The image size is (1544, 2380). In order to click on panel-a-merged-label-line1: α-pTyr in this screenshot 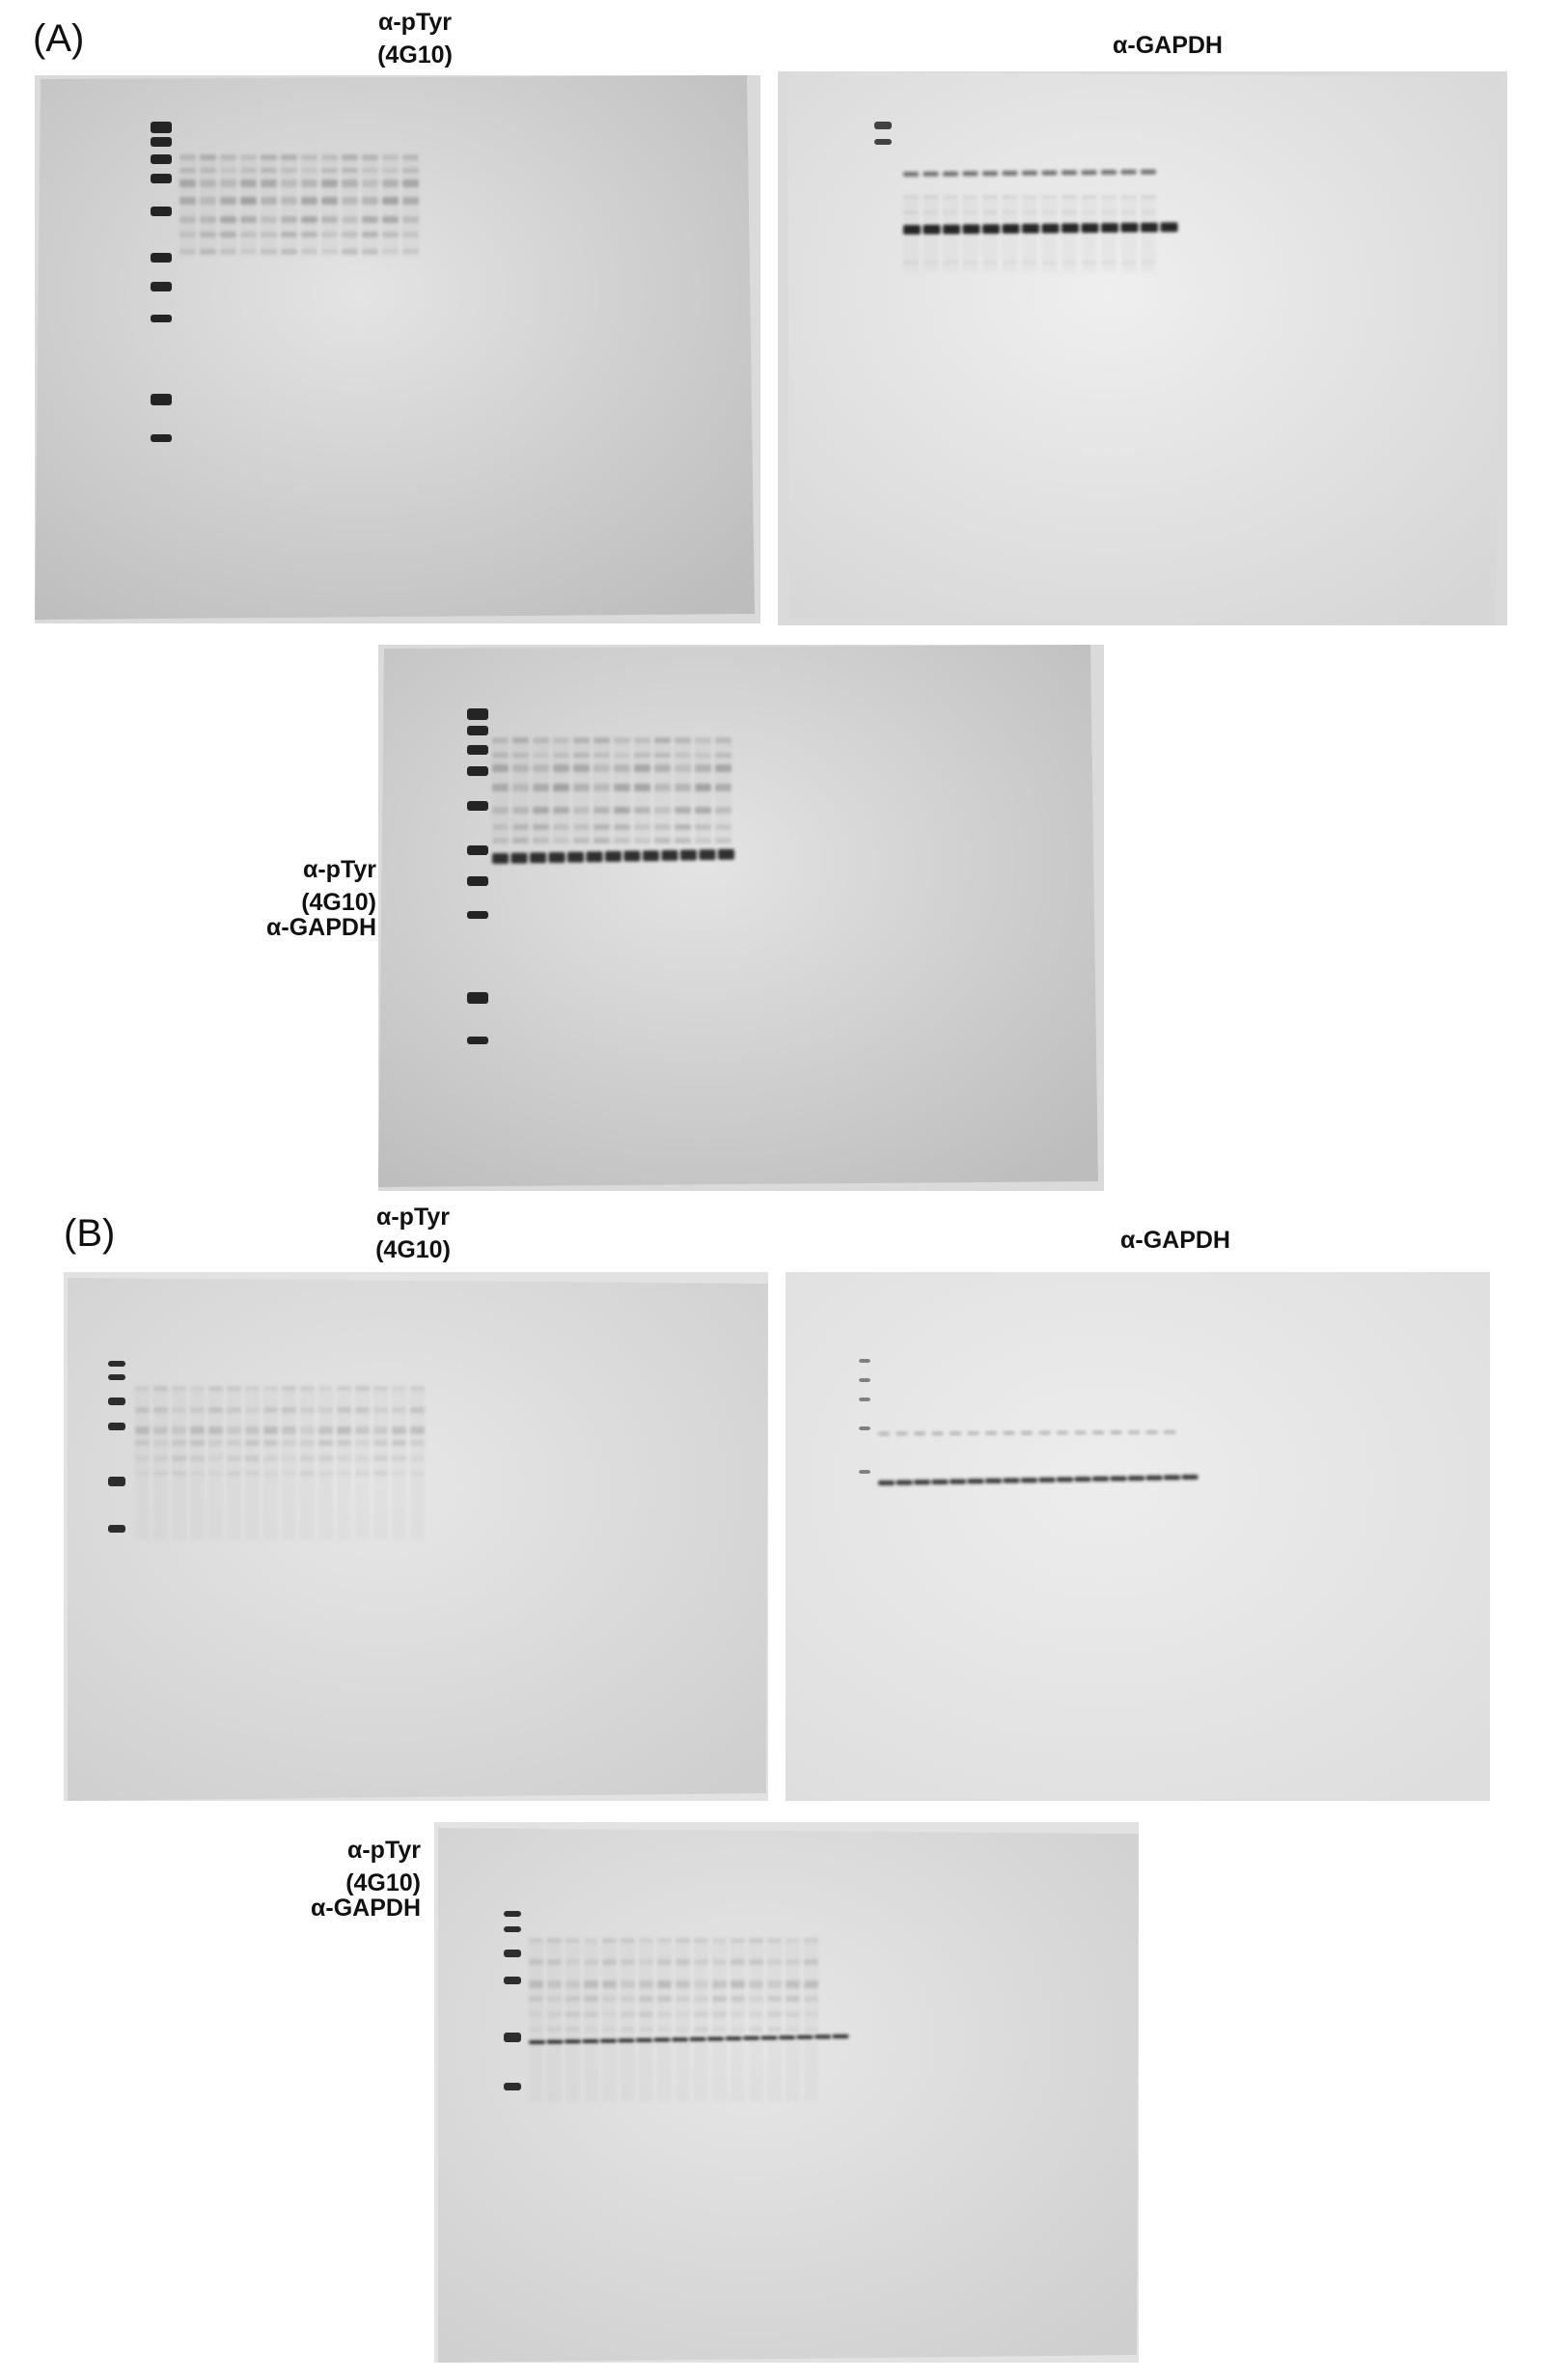, I will do `click(339, 870)`.